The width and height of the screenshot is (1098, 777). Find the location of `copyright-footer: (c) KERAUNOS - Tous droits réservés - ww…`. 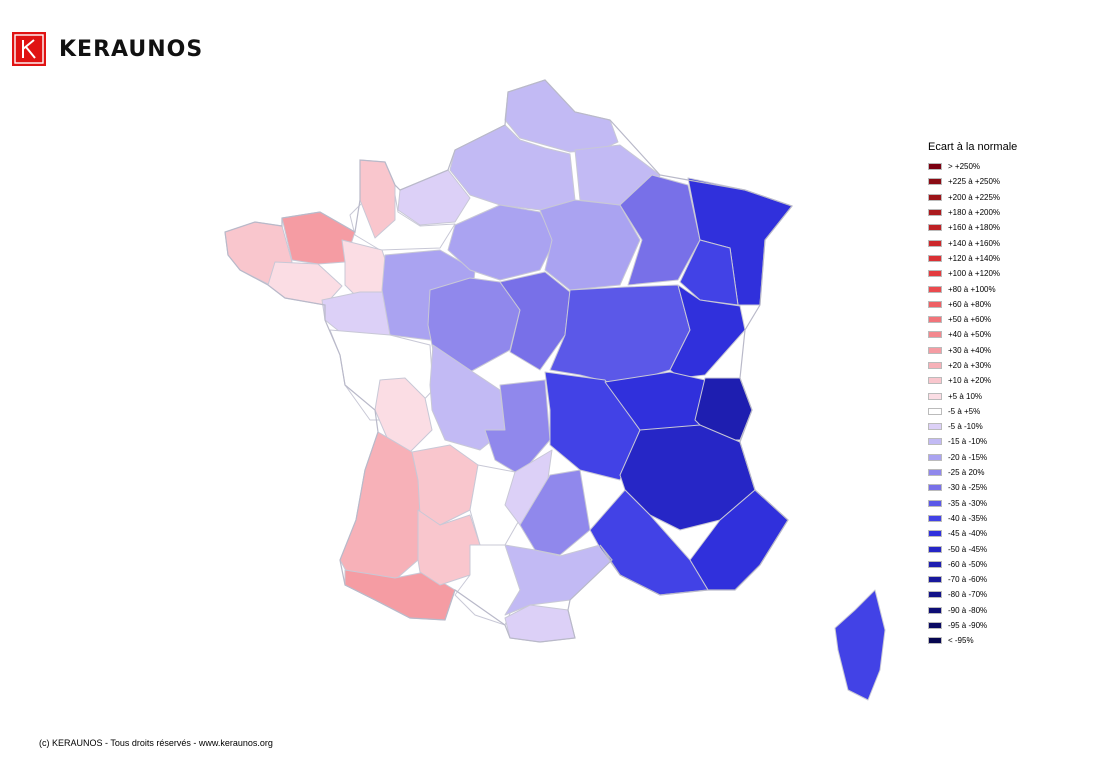

copyright-footer: (c) KERAUNOS - Tous droits réservés - ww… is located at coordinates (156, 743).